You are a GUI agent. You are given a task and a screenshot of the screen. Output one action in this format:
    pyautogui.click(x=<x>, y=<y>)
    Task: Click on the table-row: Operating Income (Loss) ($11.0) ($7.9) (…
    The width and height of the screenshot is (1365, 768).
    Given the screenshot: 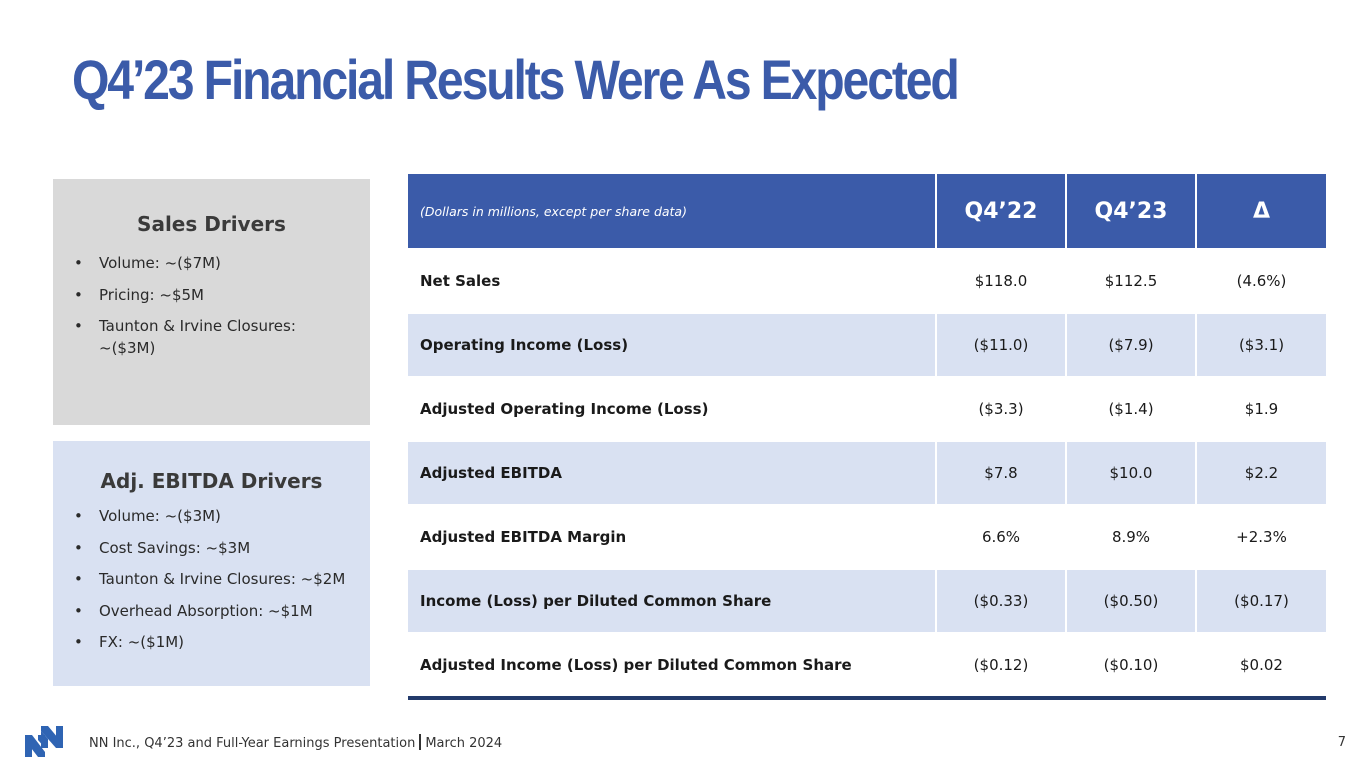 What is the action you would take?
    pyautogui.click(x=867, y=344)
    